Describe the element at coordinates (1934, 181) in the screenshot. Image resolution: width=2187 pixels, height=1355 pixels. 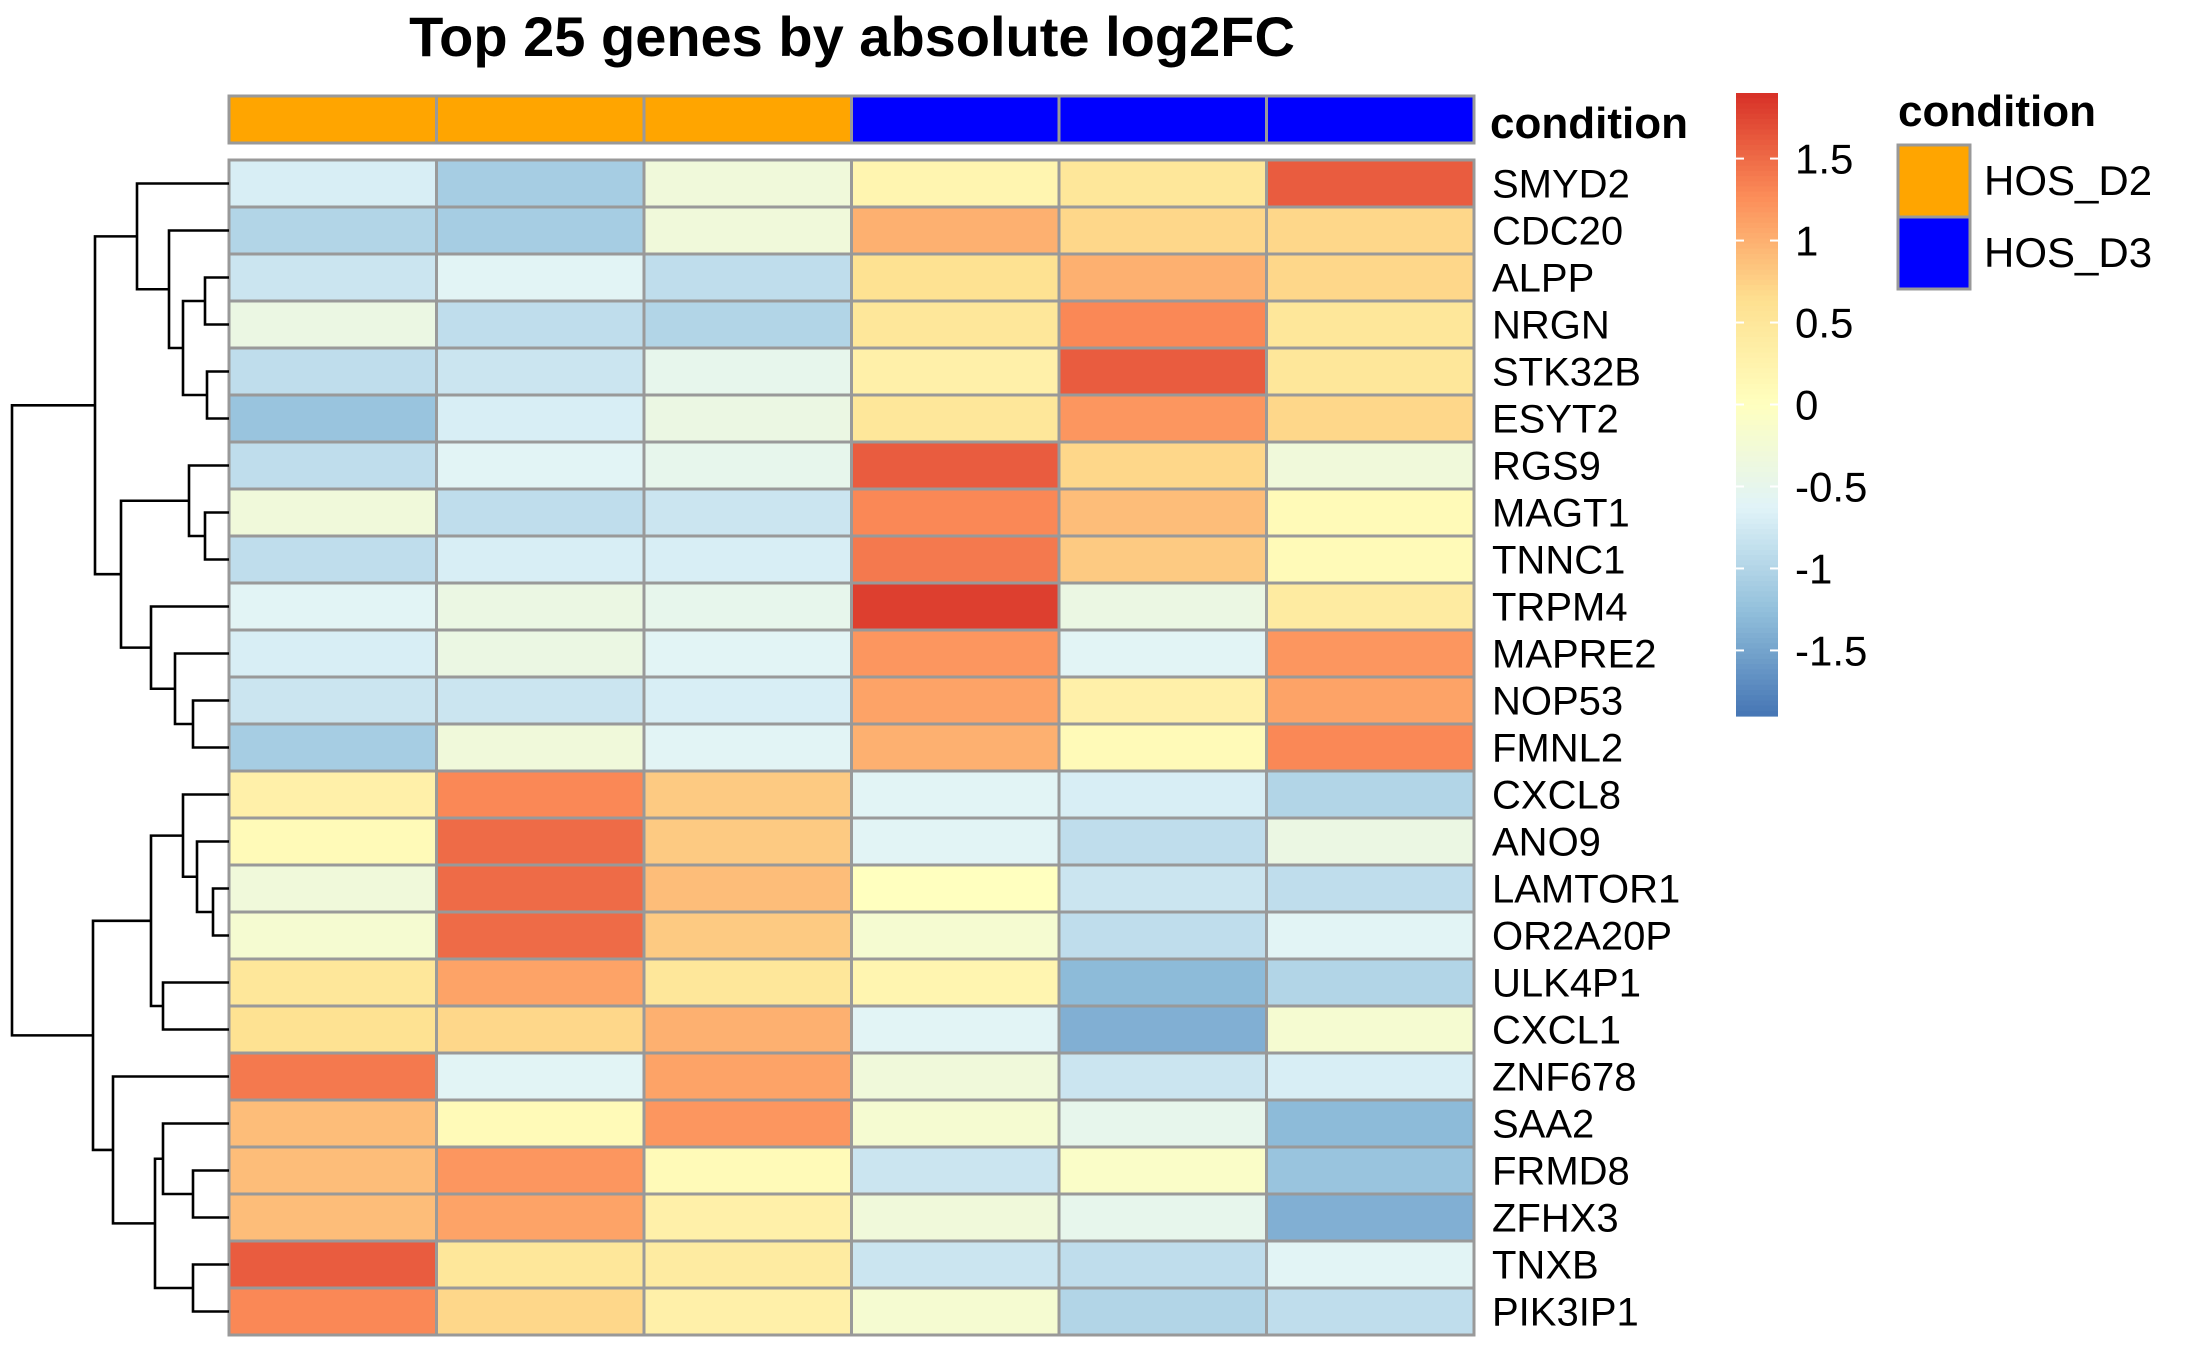
I see `legend-swatch` at that location.